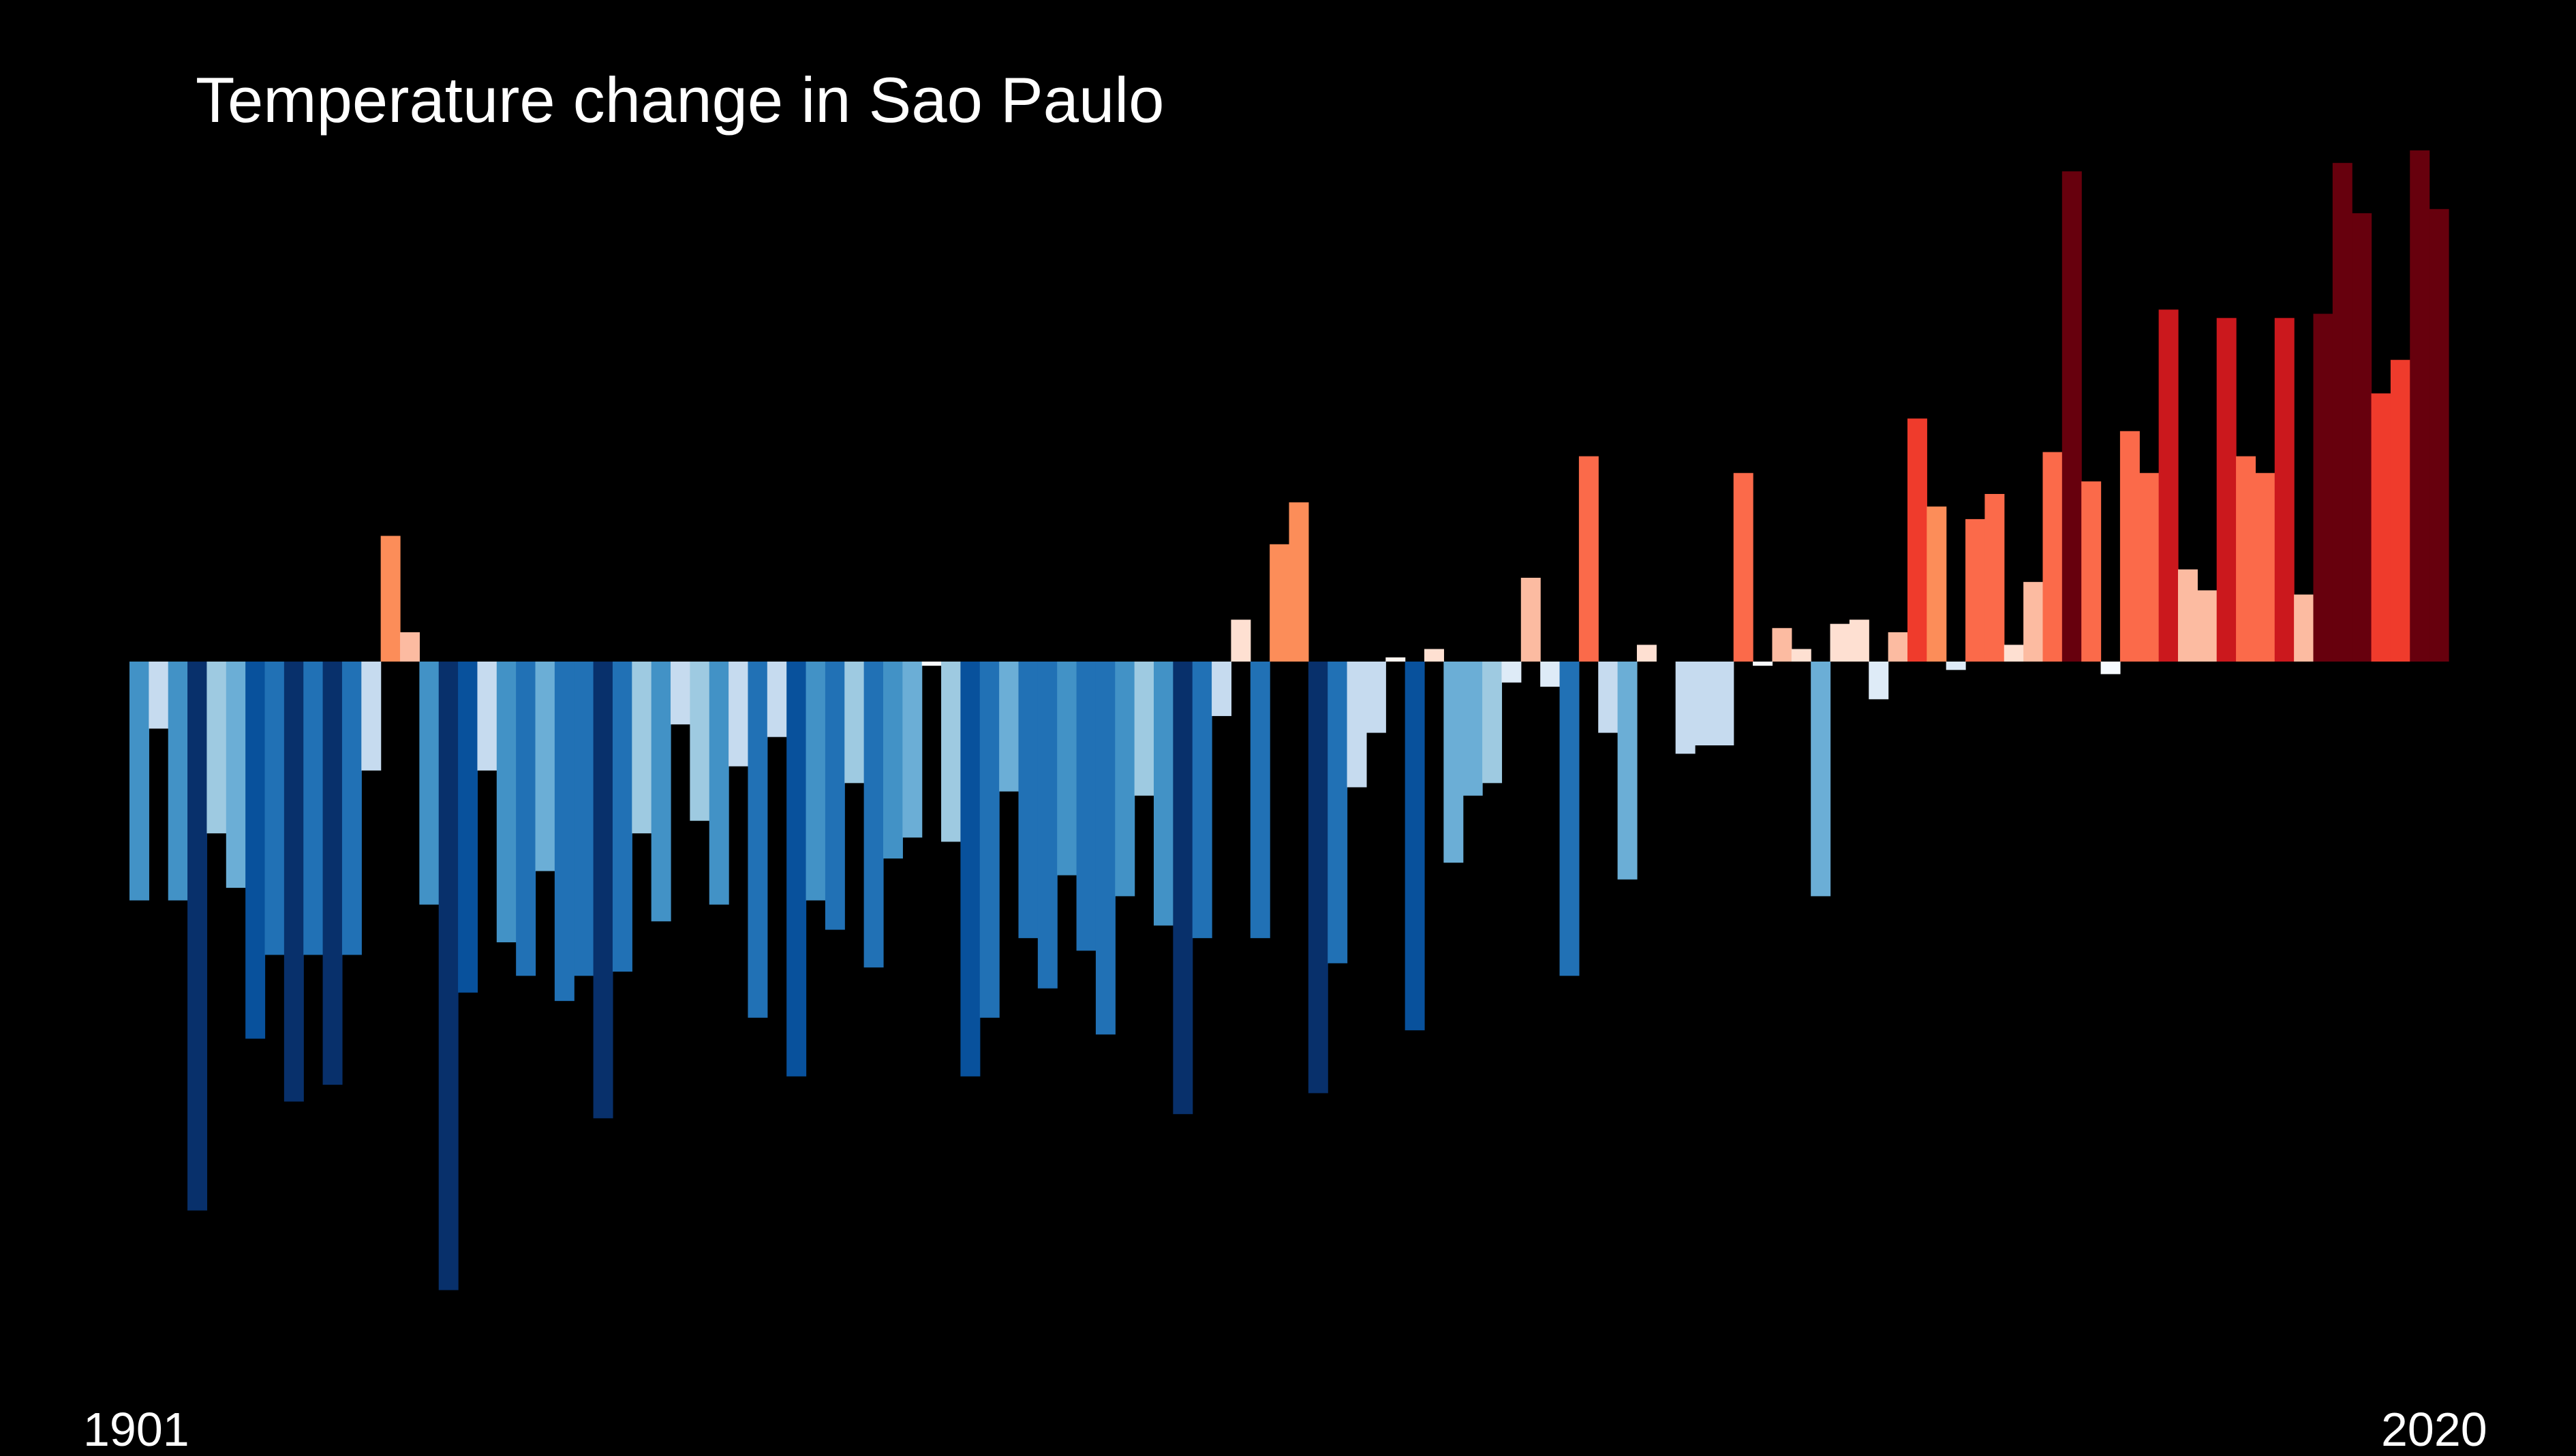 The image size is (2576, 1456). Describe the element at coordinates (2014, 653) in the screenshot. I see `bar-1998` at that location.